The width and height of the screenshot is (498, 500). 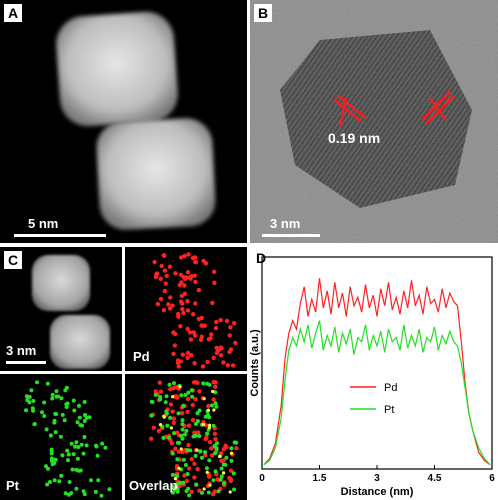 I want to click on panel-a-scale-label: 5 nm, so click(x=43, y=223).